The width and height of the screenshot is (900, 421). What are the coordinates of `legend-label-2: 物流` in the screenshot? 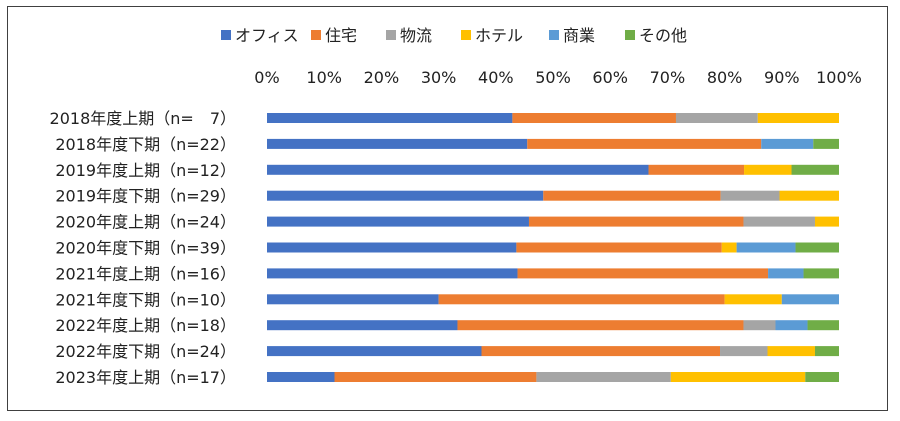 It's located at (416, 35).